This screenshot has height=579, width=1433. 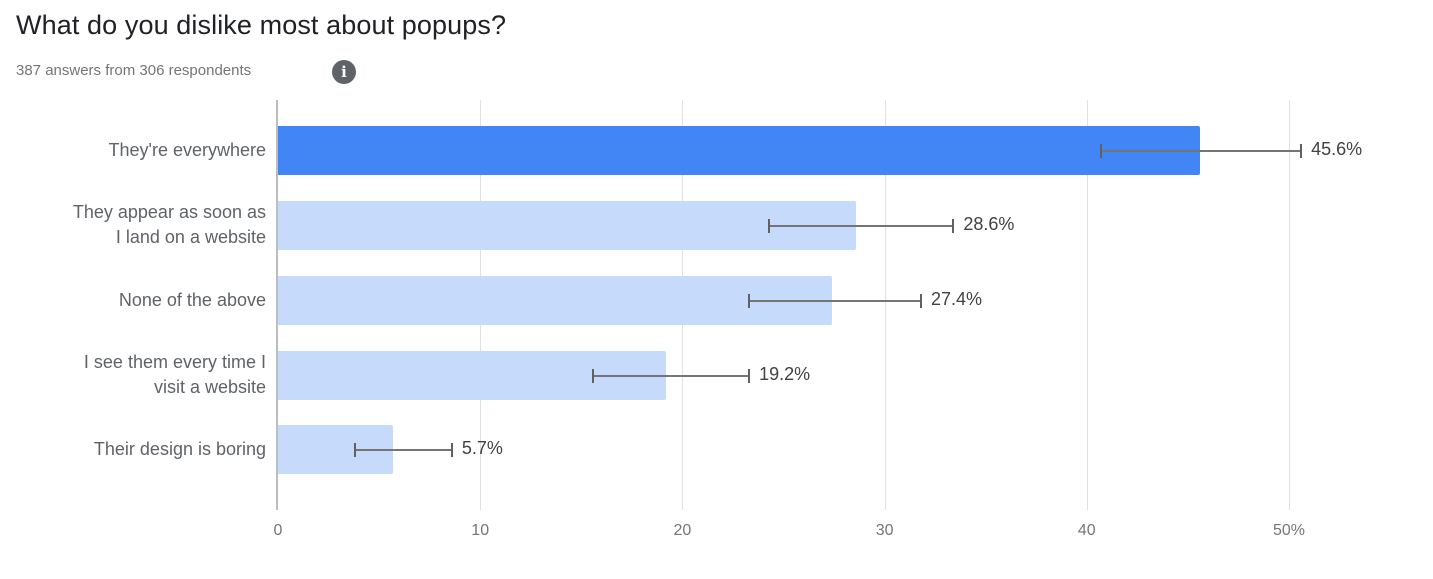 I want to click on x-tick-label: 20, so click(x=682, y=530).